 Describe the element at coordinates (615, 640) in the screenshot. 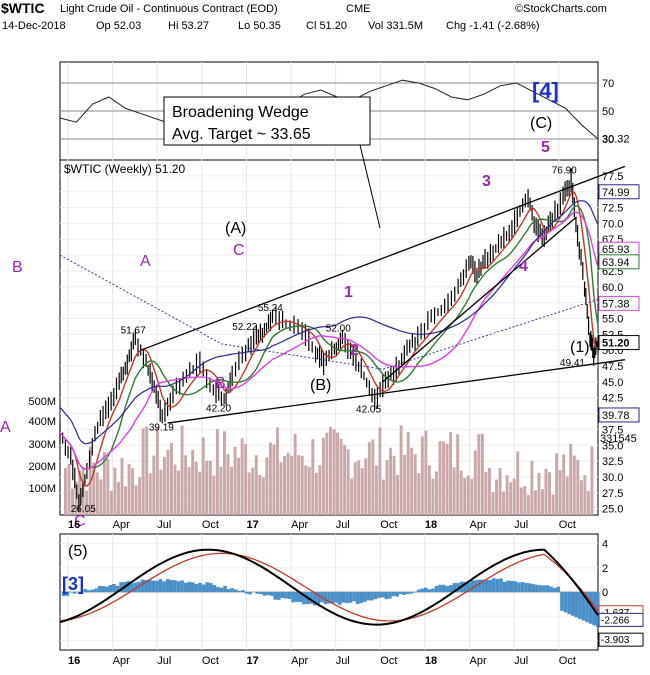

I see `macd-side-label: -3.903` at that location.